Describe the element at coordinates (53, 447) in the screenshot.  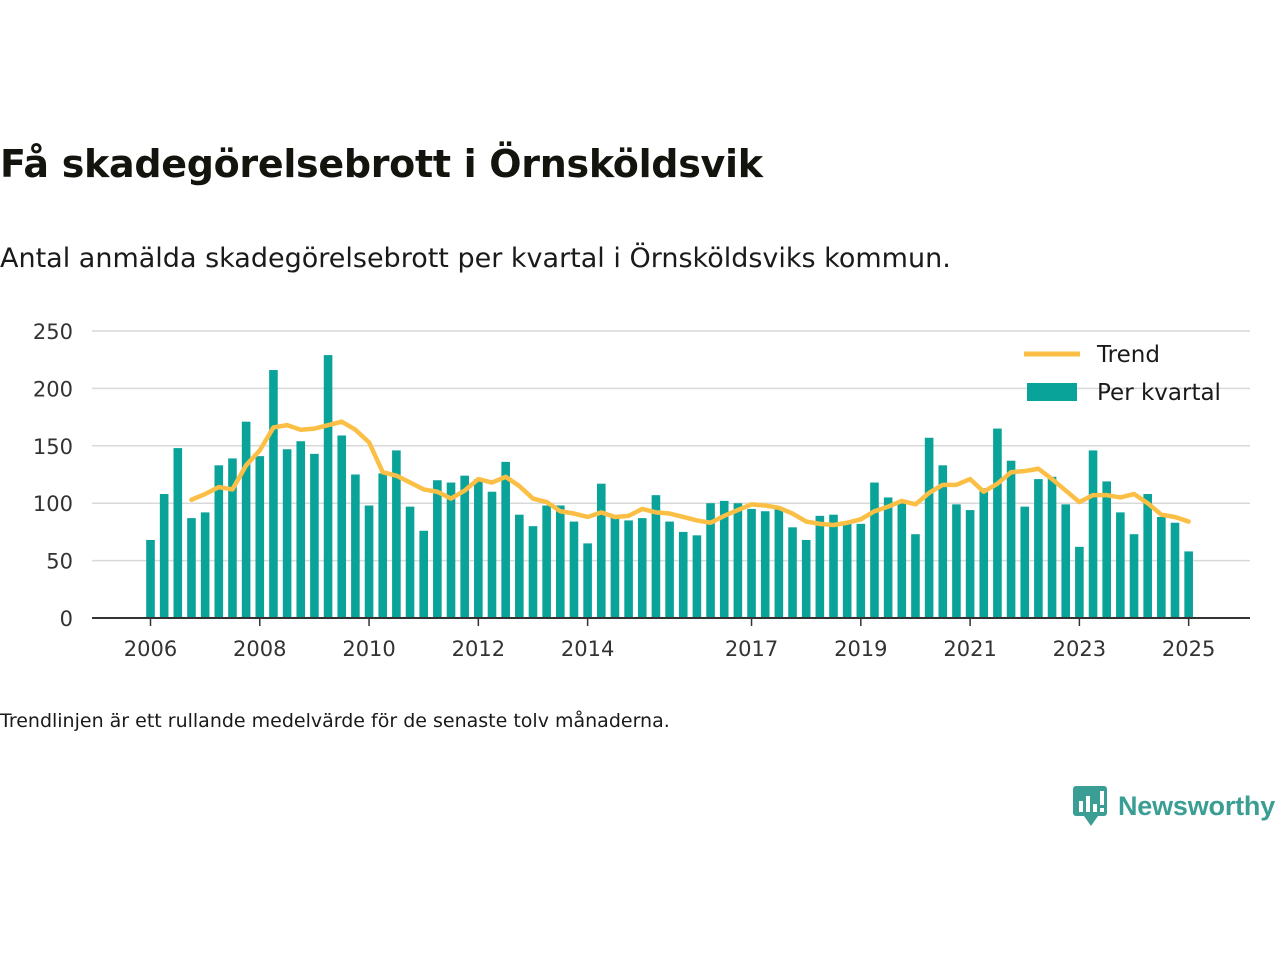
I see `y-tick-label: 150` at that location.